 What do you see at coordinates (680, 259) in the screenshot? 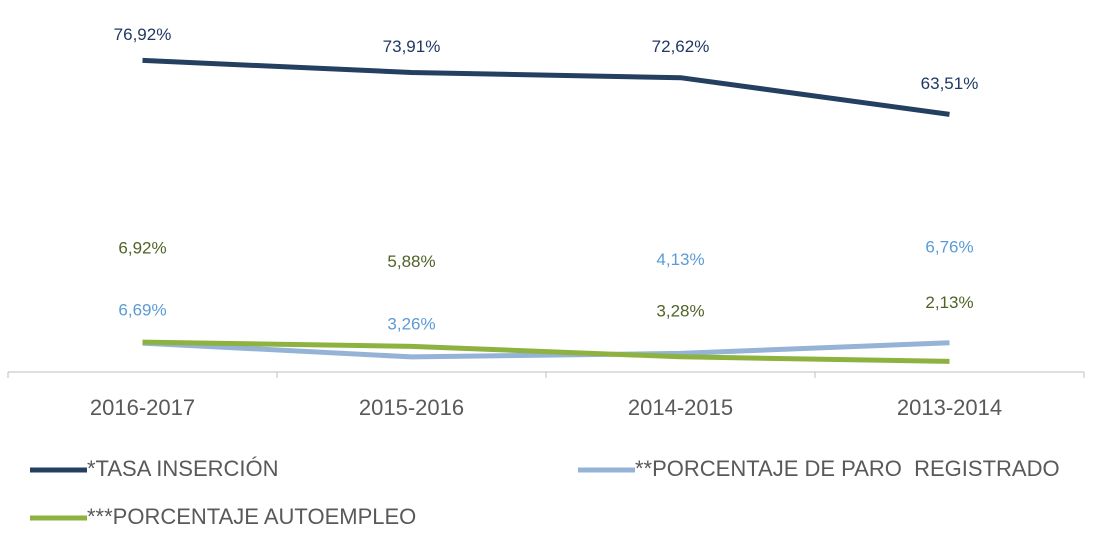
I see `data-label: 4,13%` at bounding box center [680, 259].